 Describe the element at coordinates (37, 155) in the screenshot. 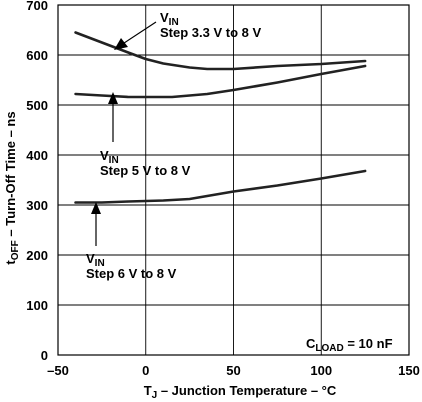

I see `y-tick-label: 400` at that location.